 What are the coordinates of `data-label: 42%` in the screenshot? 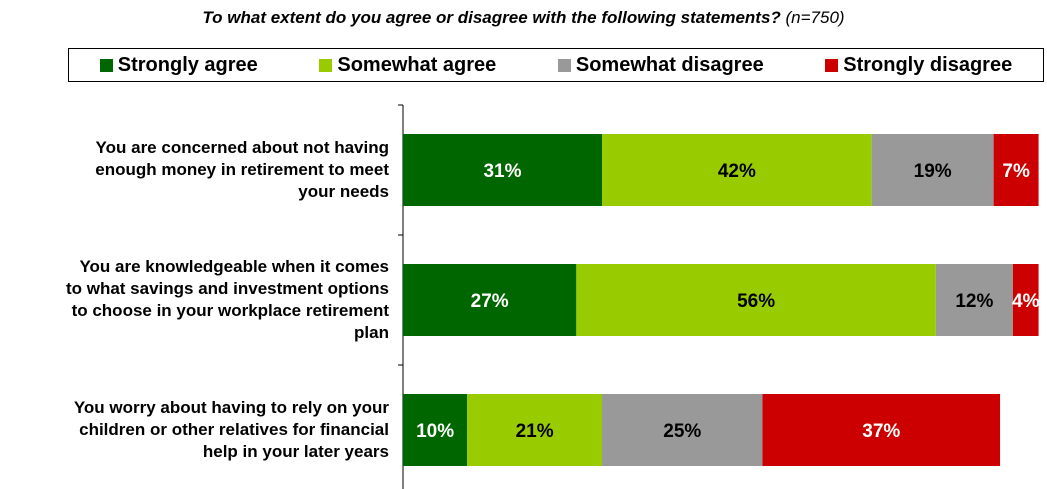 It's located at (737, 171).